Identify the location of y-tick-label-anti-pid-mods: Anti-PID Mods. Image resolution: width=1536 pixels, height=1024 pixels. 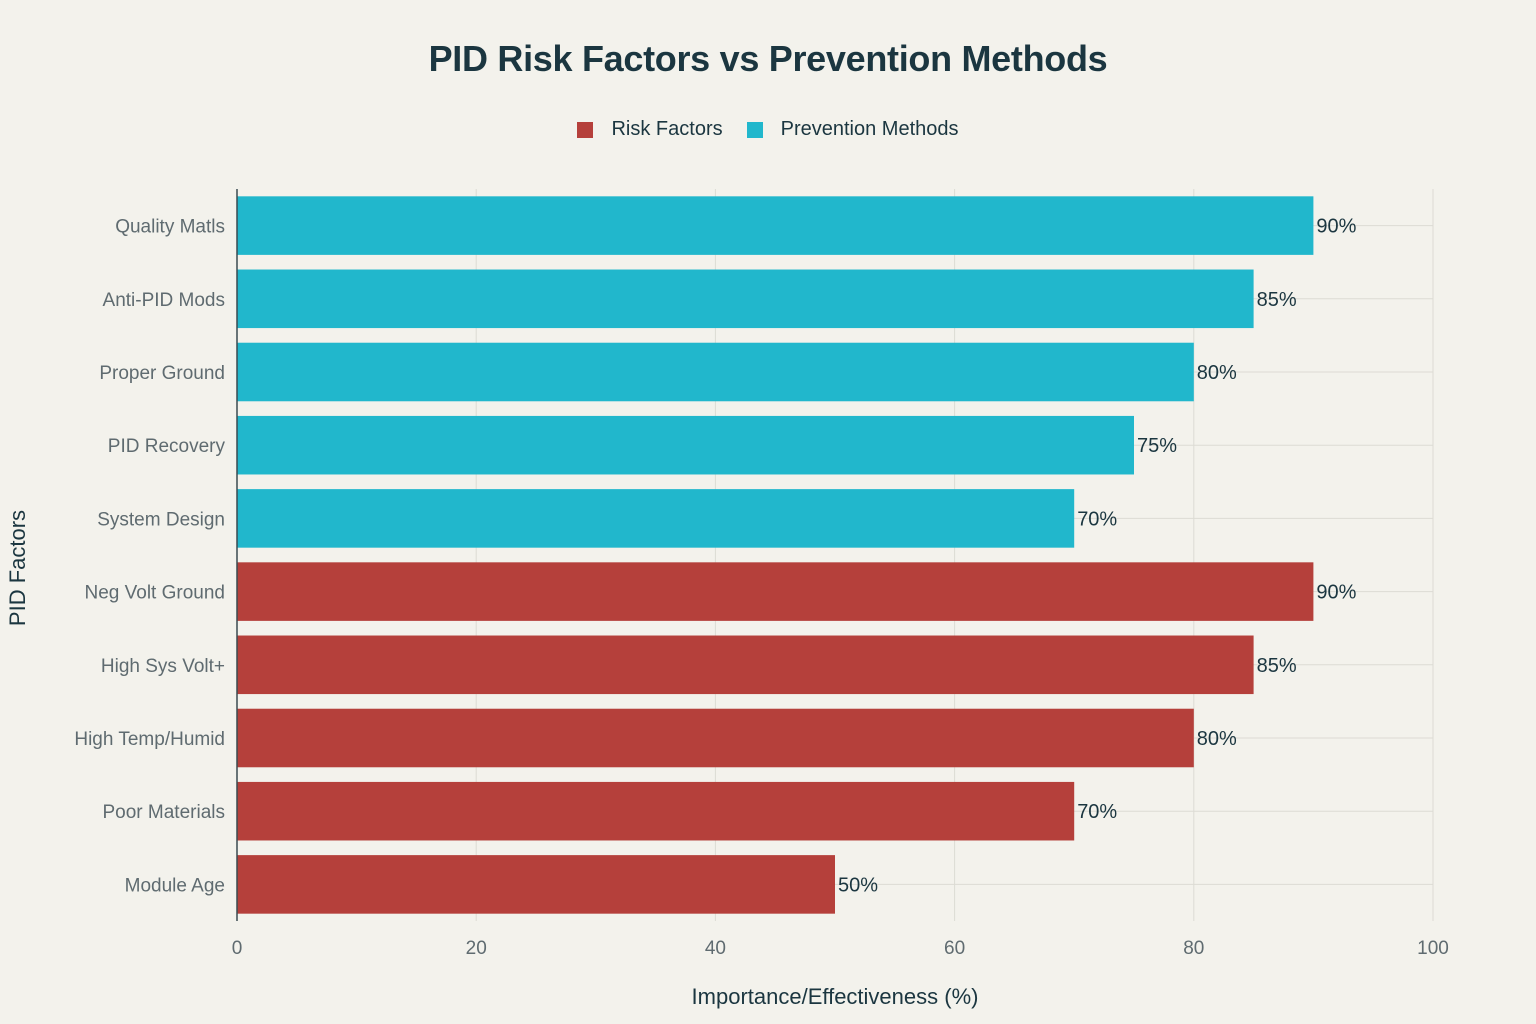
(164, 300).